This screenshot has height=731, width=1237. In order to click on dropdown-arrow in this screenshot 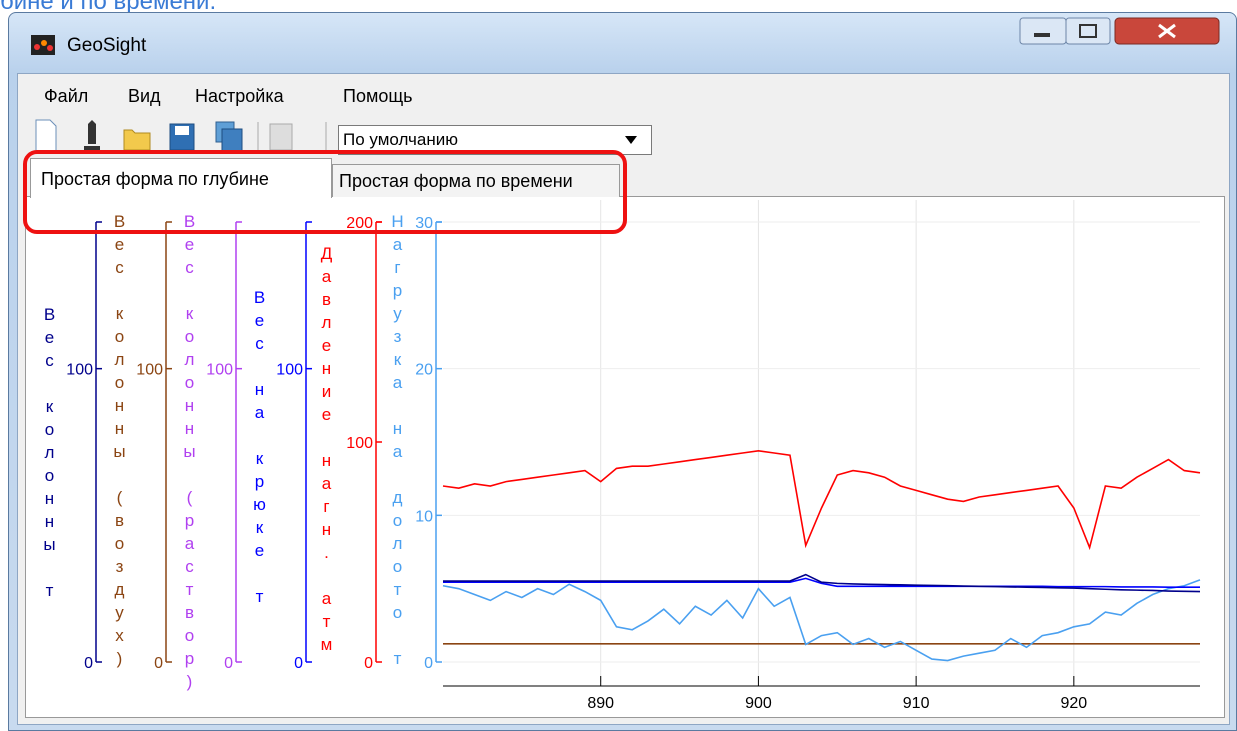, I will do `click(631, 140)`.